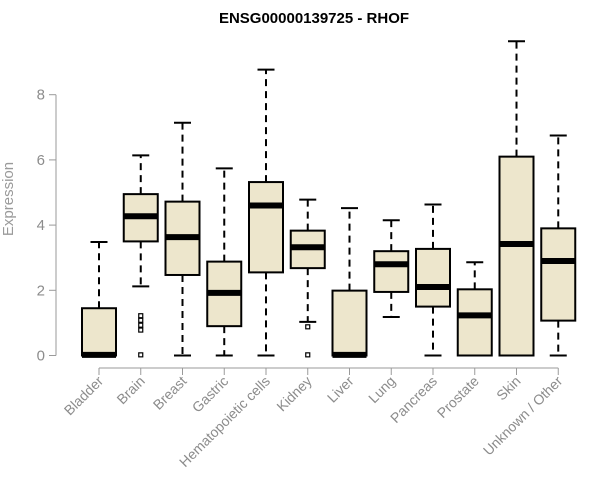 Image resolution: width=600 pixels, height=500 pixels. I want to click on x-tick-label: Prostate, so click(458, 397).